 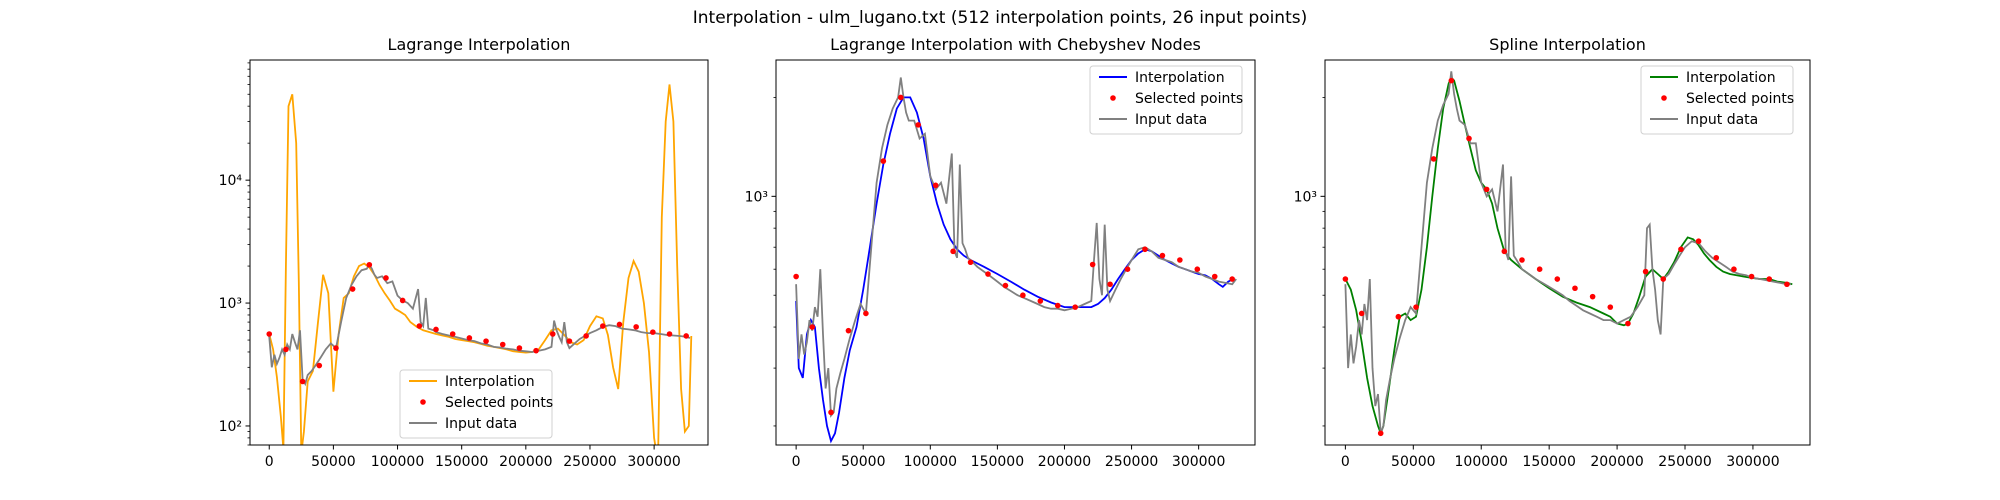 I want to click on subplot-title: Lagrange Interpolation, so click(x=479, y=44).